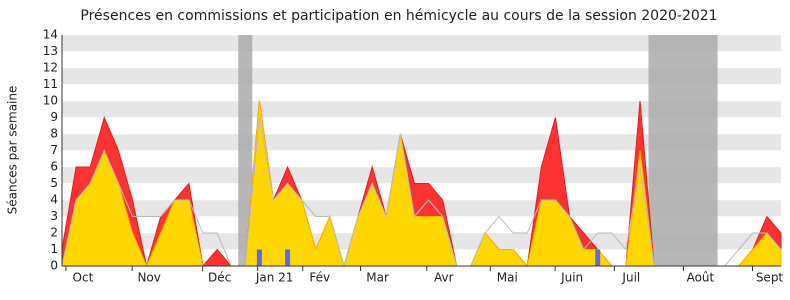  I want to click on x-tick-label: Fév, so click(319, 278).